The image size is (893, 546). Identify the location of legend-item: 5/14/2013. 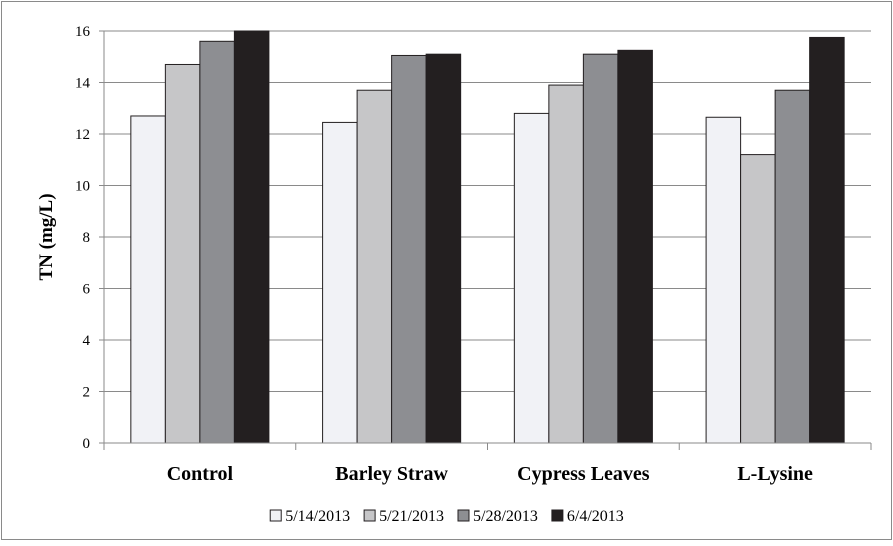
(309, 516).